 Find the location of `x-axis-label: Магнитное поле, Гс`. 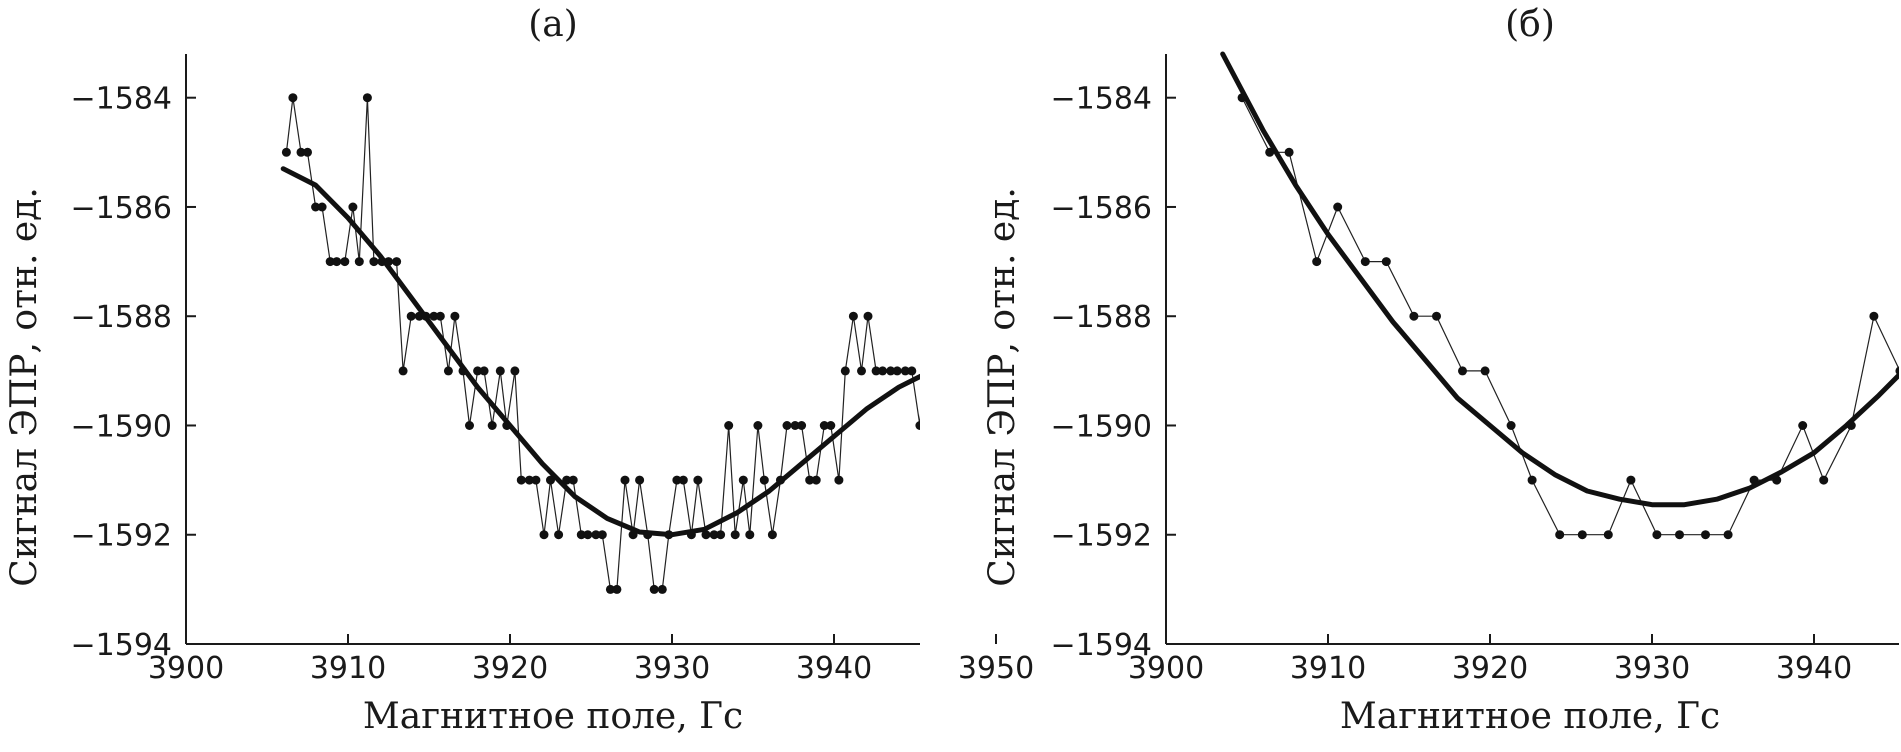

x-axis-label: Магнитное поле, Гс is located at coordinates (553, 716).